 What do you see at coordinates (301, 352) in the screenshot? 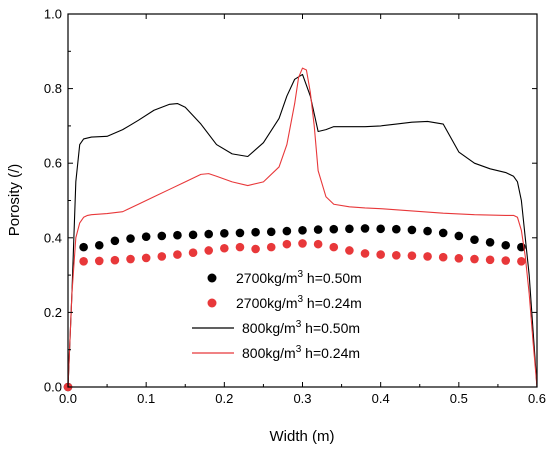
I see `legend-label: 800kg/m3 h=0.24m` at bounding box center [301, 352].